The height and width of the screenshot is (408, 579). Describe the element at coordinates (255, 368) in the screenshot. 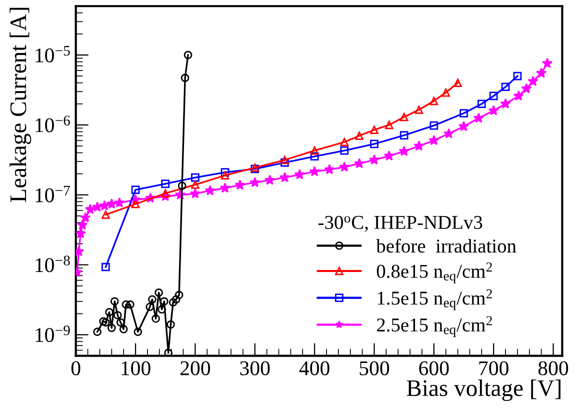

I see `x-tick-label: 300` at that location.